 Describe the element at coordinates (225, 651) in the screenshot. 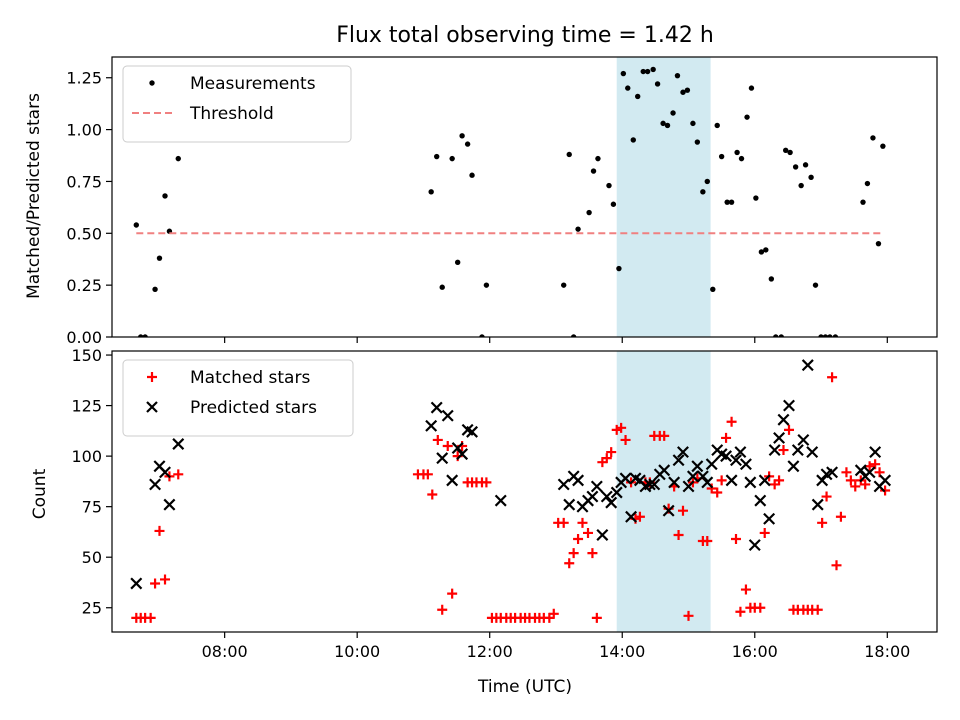

I see `x-tick-label: 08:00` at that location.